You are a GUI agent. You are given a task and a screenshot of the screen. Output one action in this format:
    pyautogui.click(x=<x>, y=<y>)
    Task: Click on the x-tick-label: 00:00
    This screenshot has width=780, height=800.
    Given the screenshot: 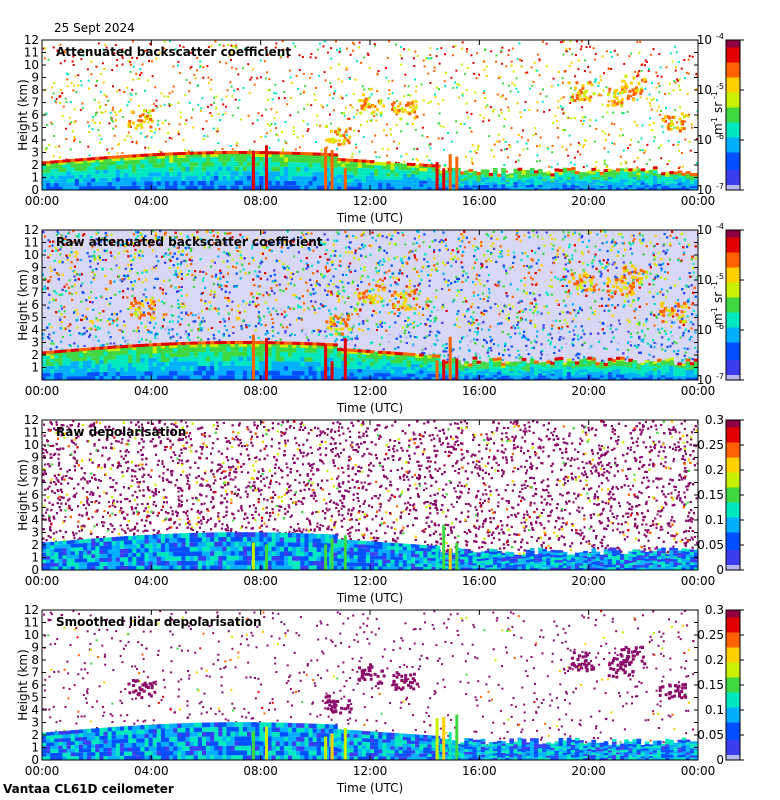 What is the action you would take?
    pyautogui.click(x=698, y=201)
    